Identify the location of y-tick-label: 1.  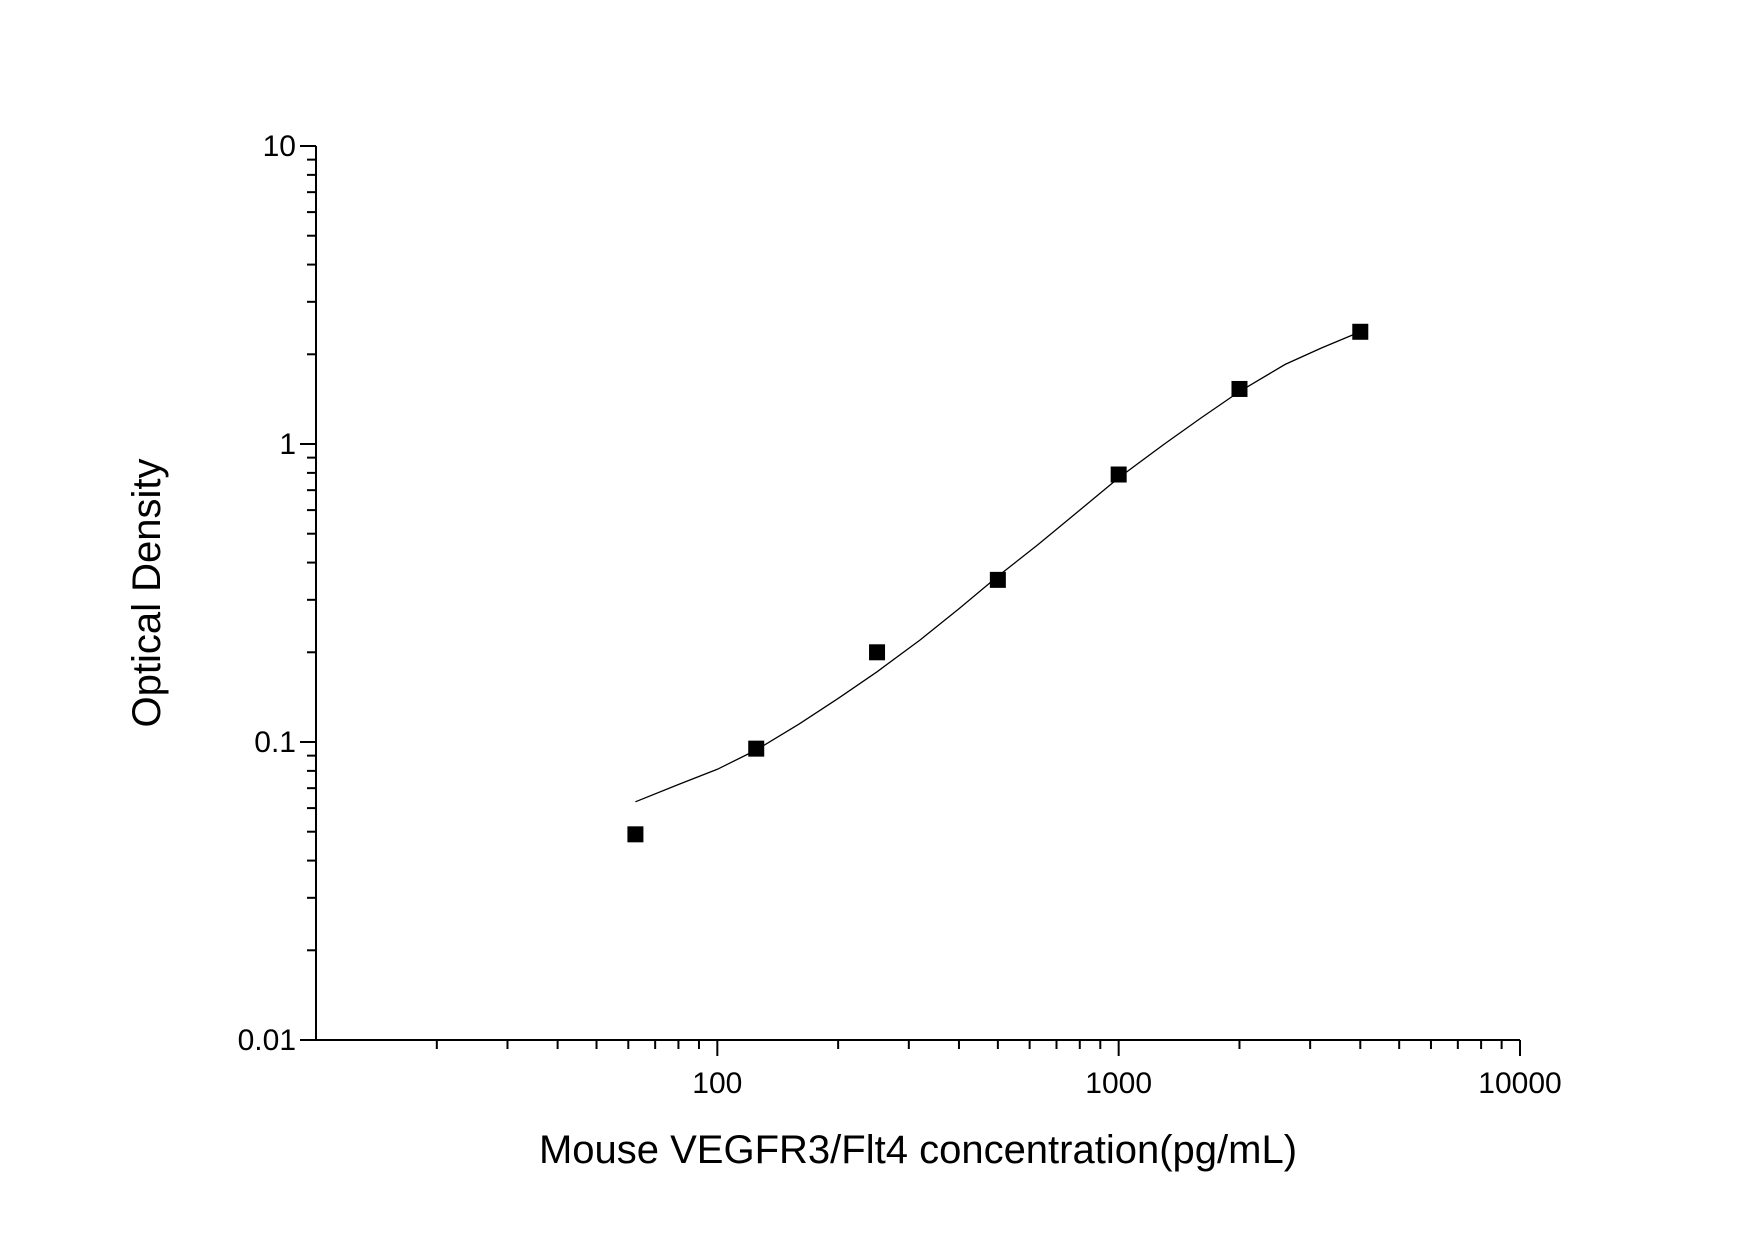
(287, 444).